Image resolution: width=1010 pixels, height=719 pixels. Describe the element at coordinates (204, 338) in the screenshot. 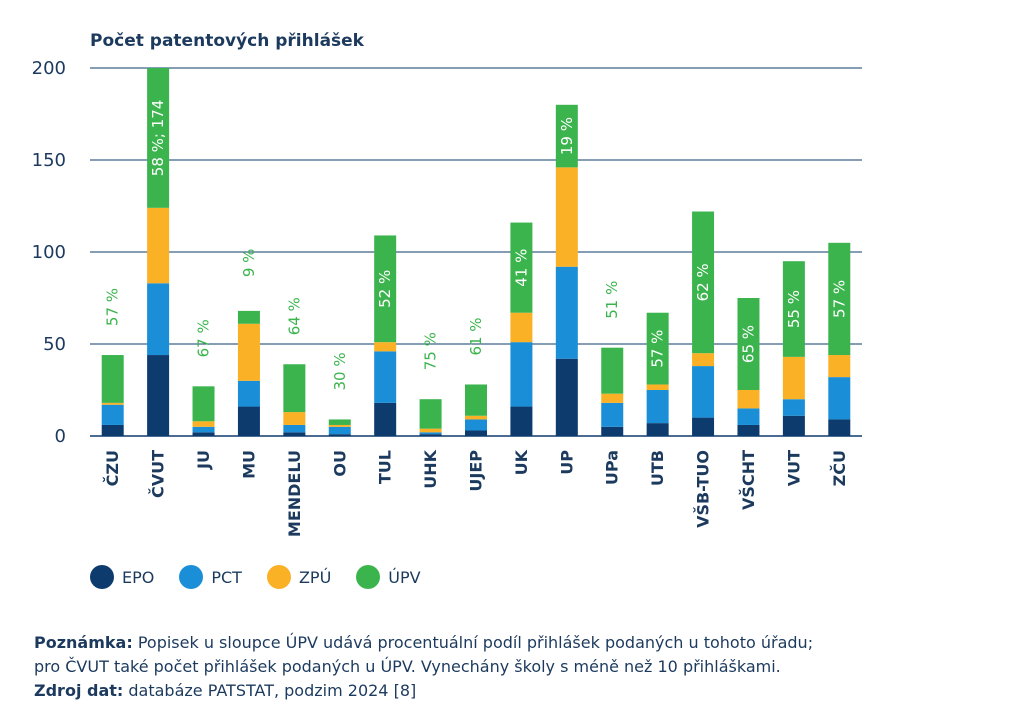

I see `bar-label-JU: 67 %` at that location.